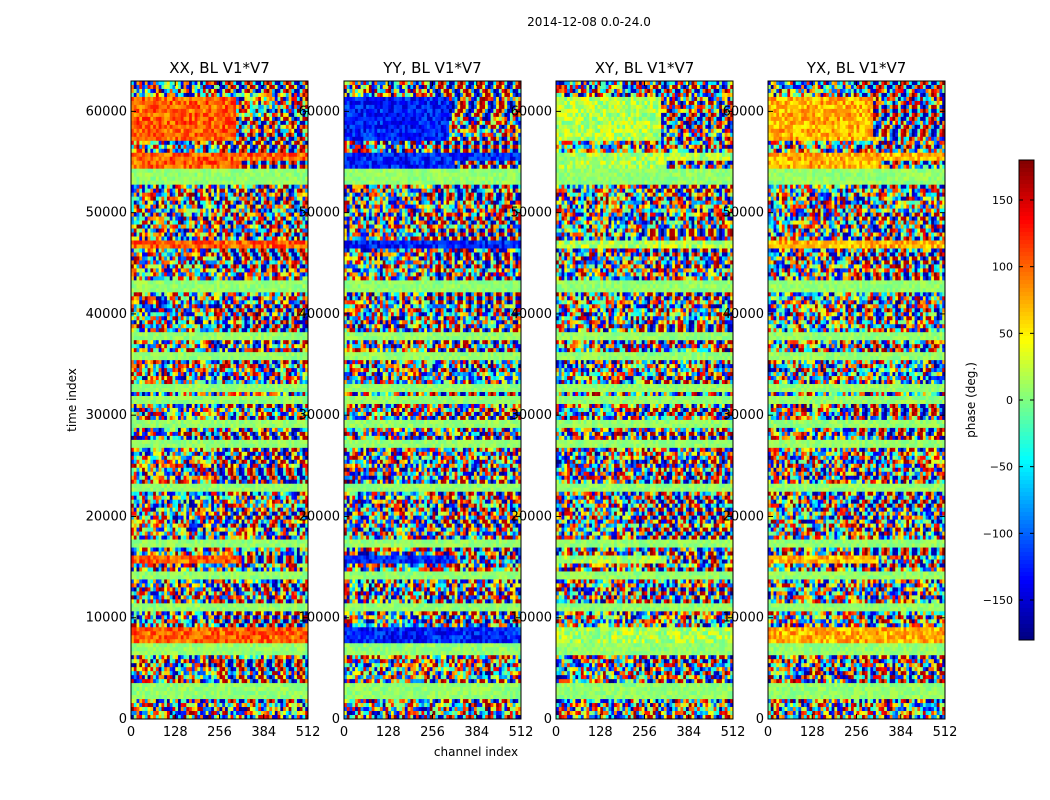  I want to click on colorbar-tick-label: 100, so click(1002, 267).